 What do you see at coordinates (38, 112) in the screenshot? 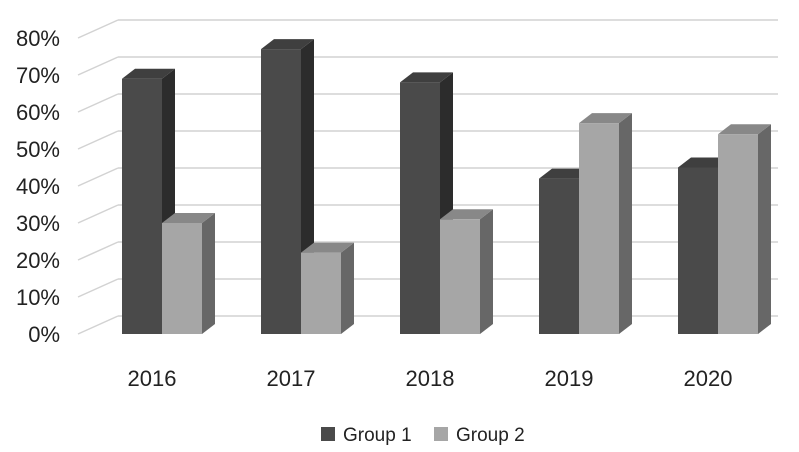
I see `y-tick-label: 60%` at bounding box center [38, 112].